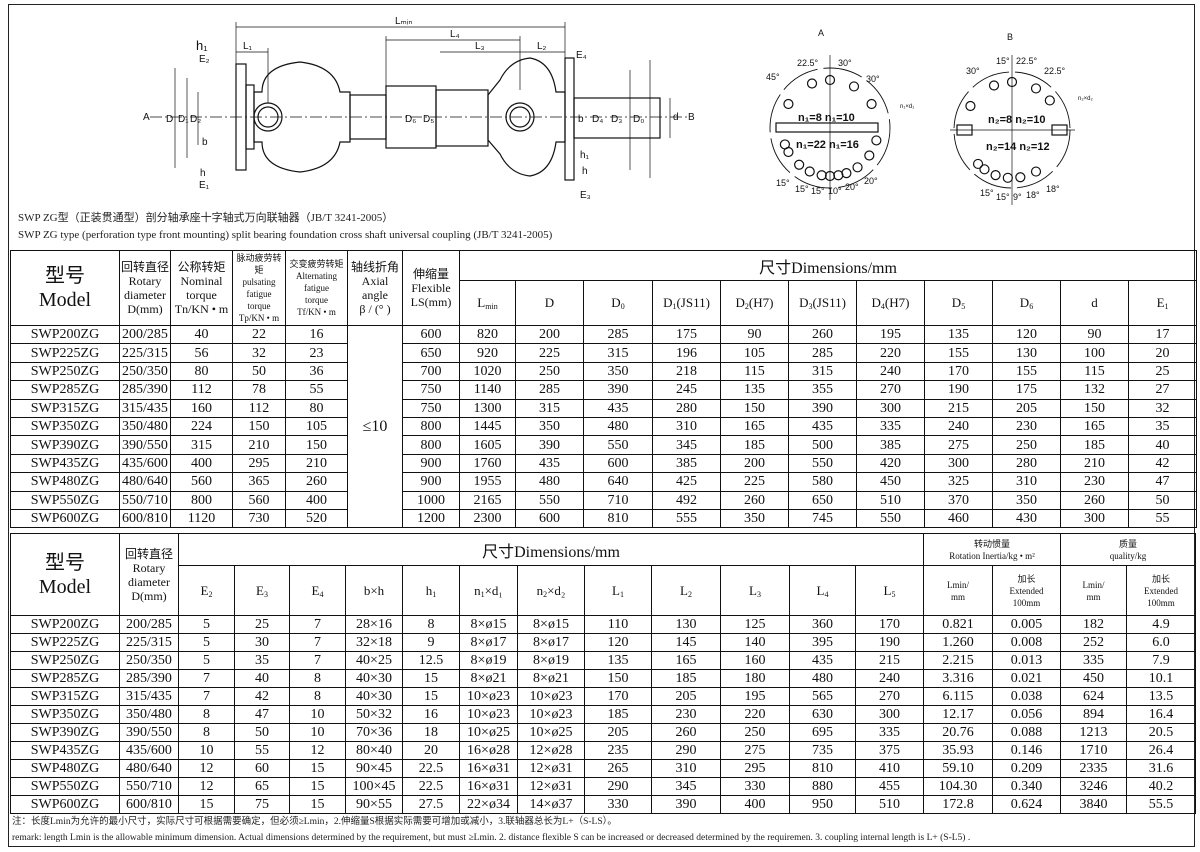  What do you see at coordinates (410, 119) in the screenshot?
I see `label-d6: D₆` at bounding box center [410, 119].